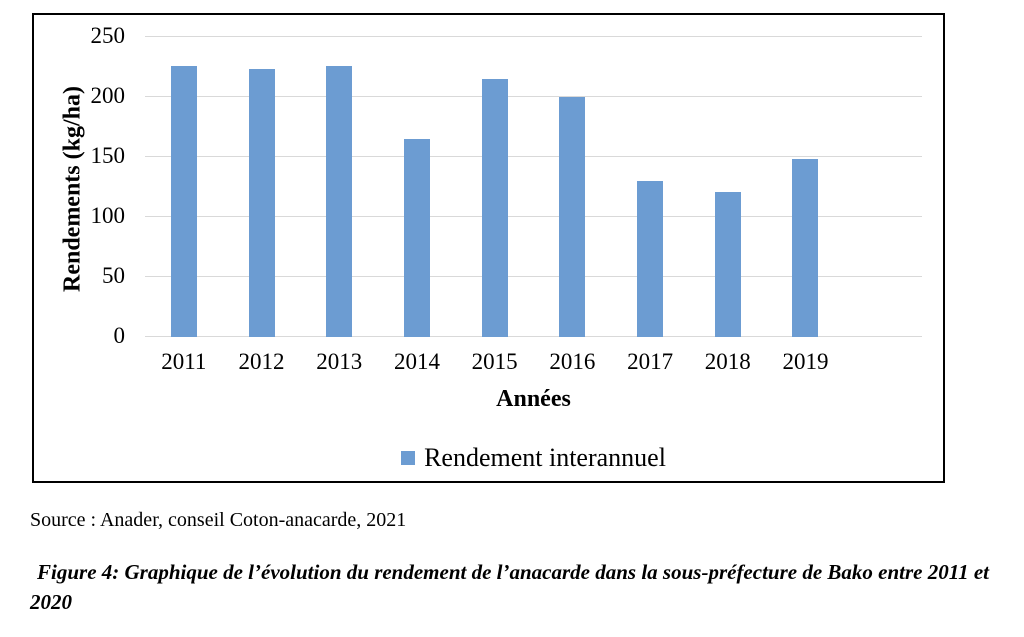 Image resolution: width=1024 pixels, height=637 pixels. I want to click on bar-2011, so click(183, 201).